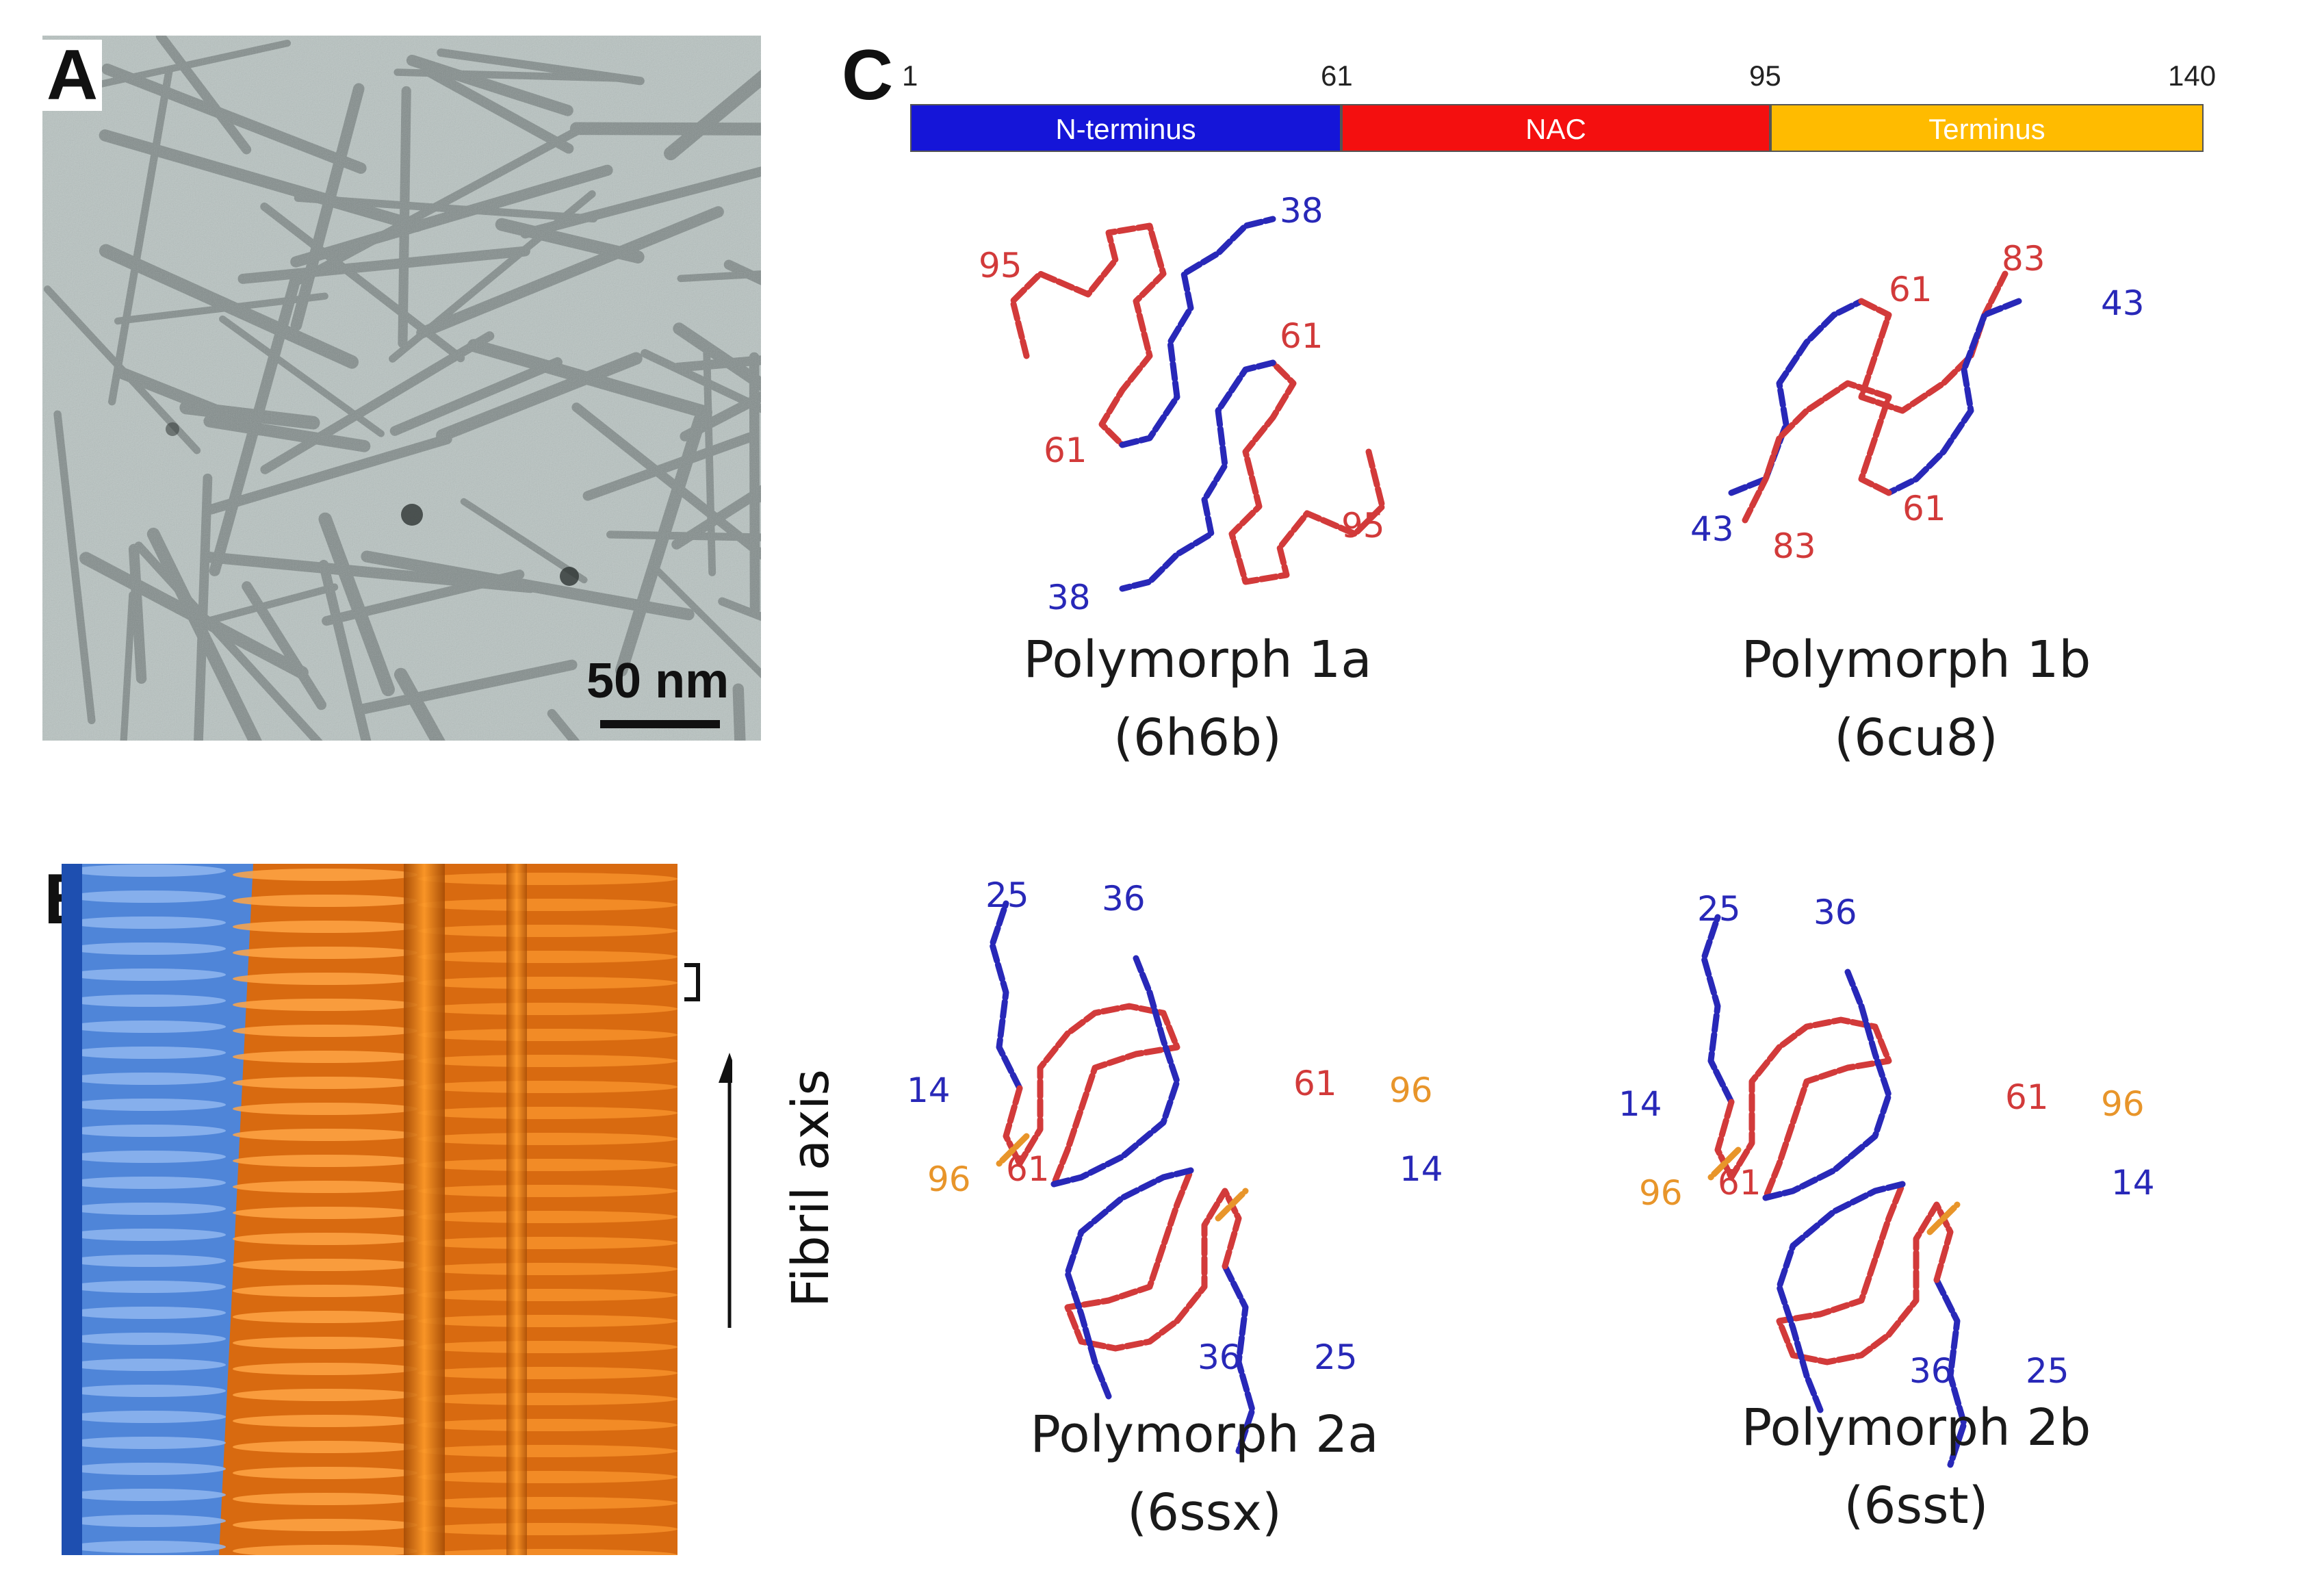 The image size is (2324, 1577). I want to click on polymorph-1a-pdb: (6h6b), so click(1197, 738).